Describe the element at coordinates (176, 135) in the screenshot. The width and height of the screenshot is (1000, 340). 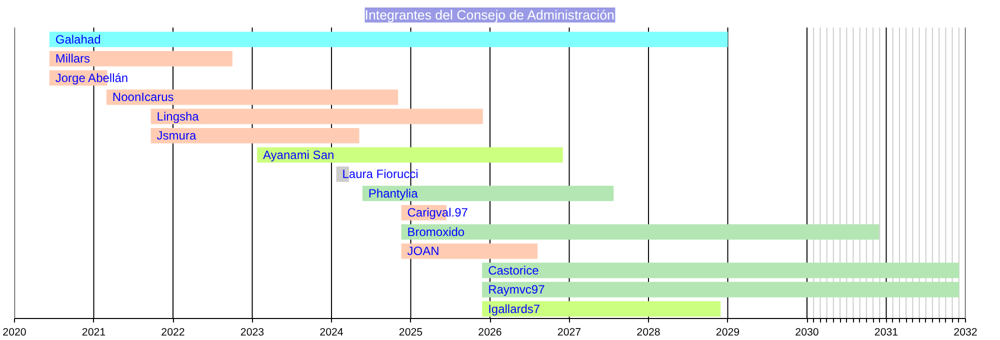
I see `y-tick-label: Jsmura` at that location.